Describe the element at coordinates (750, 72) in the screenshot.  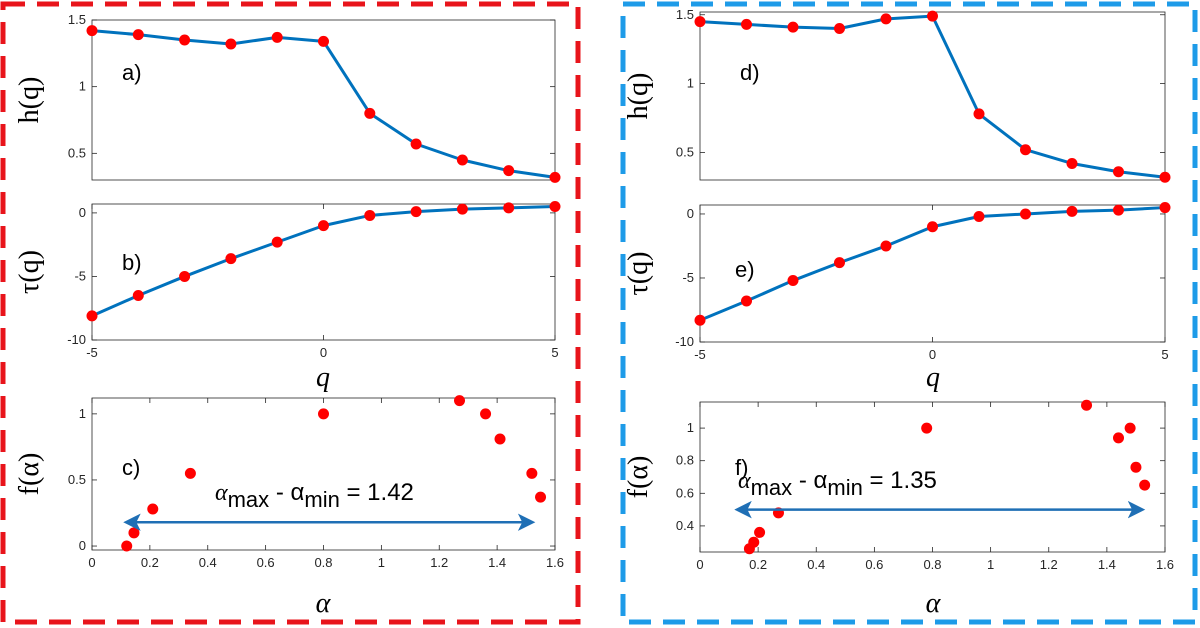
I see `panel-label-d: d)` at that location.